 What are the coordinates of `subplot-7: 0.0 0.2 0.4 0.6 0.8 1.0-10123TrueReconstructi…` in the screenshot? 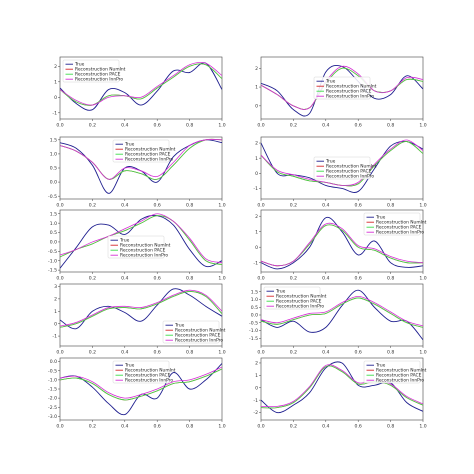 It's located at (139, 319).